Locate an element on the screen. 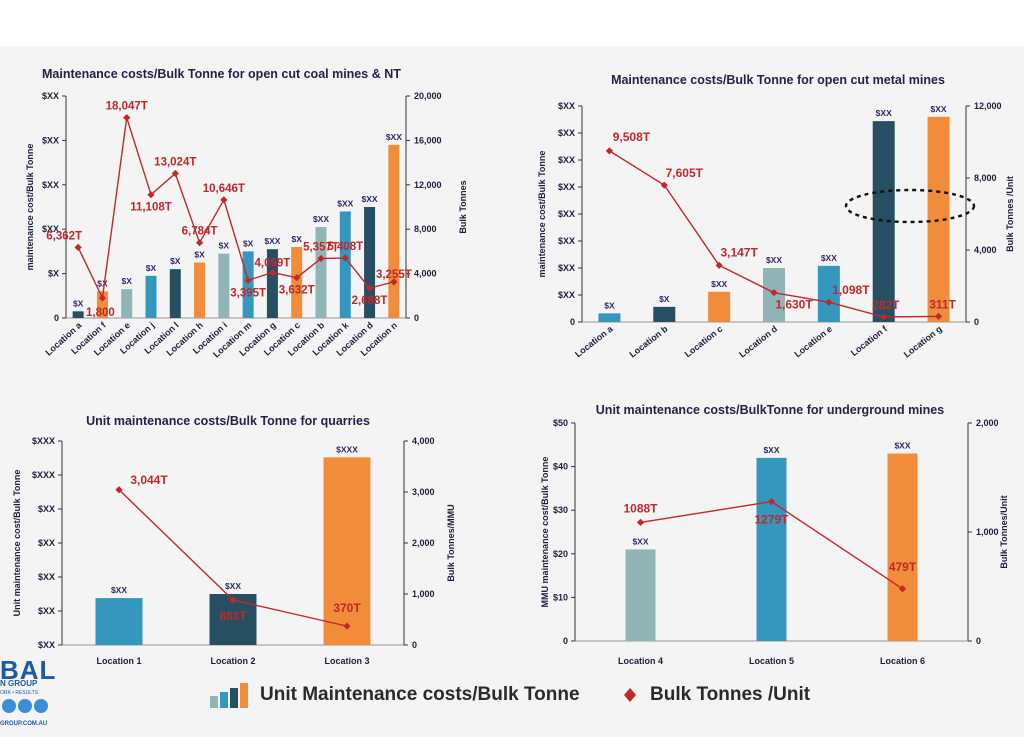 Image resolution: width=1024 pixels, height=737 pixels. logo-name: BAL is located at coordinates (28, 670).